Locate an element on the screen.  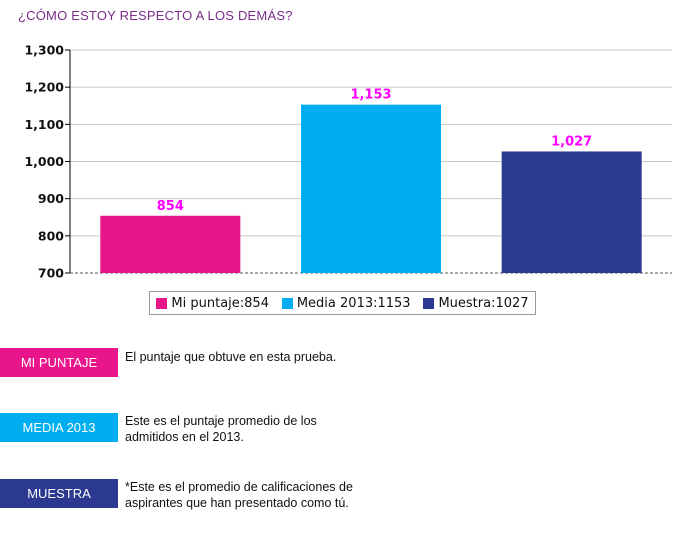
legend-item-media-2013: Media 2013:1153 is located at coordinates (346, 303).